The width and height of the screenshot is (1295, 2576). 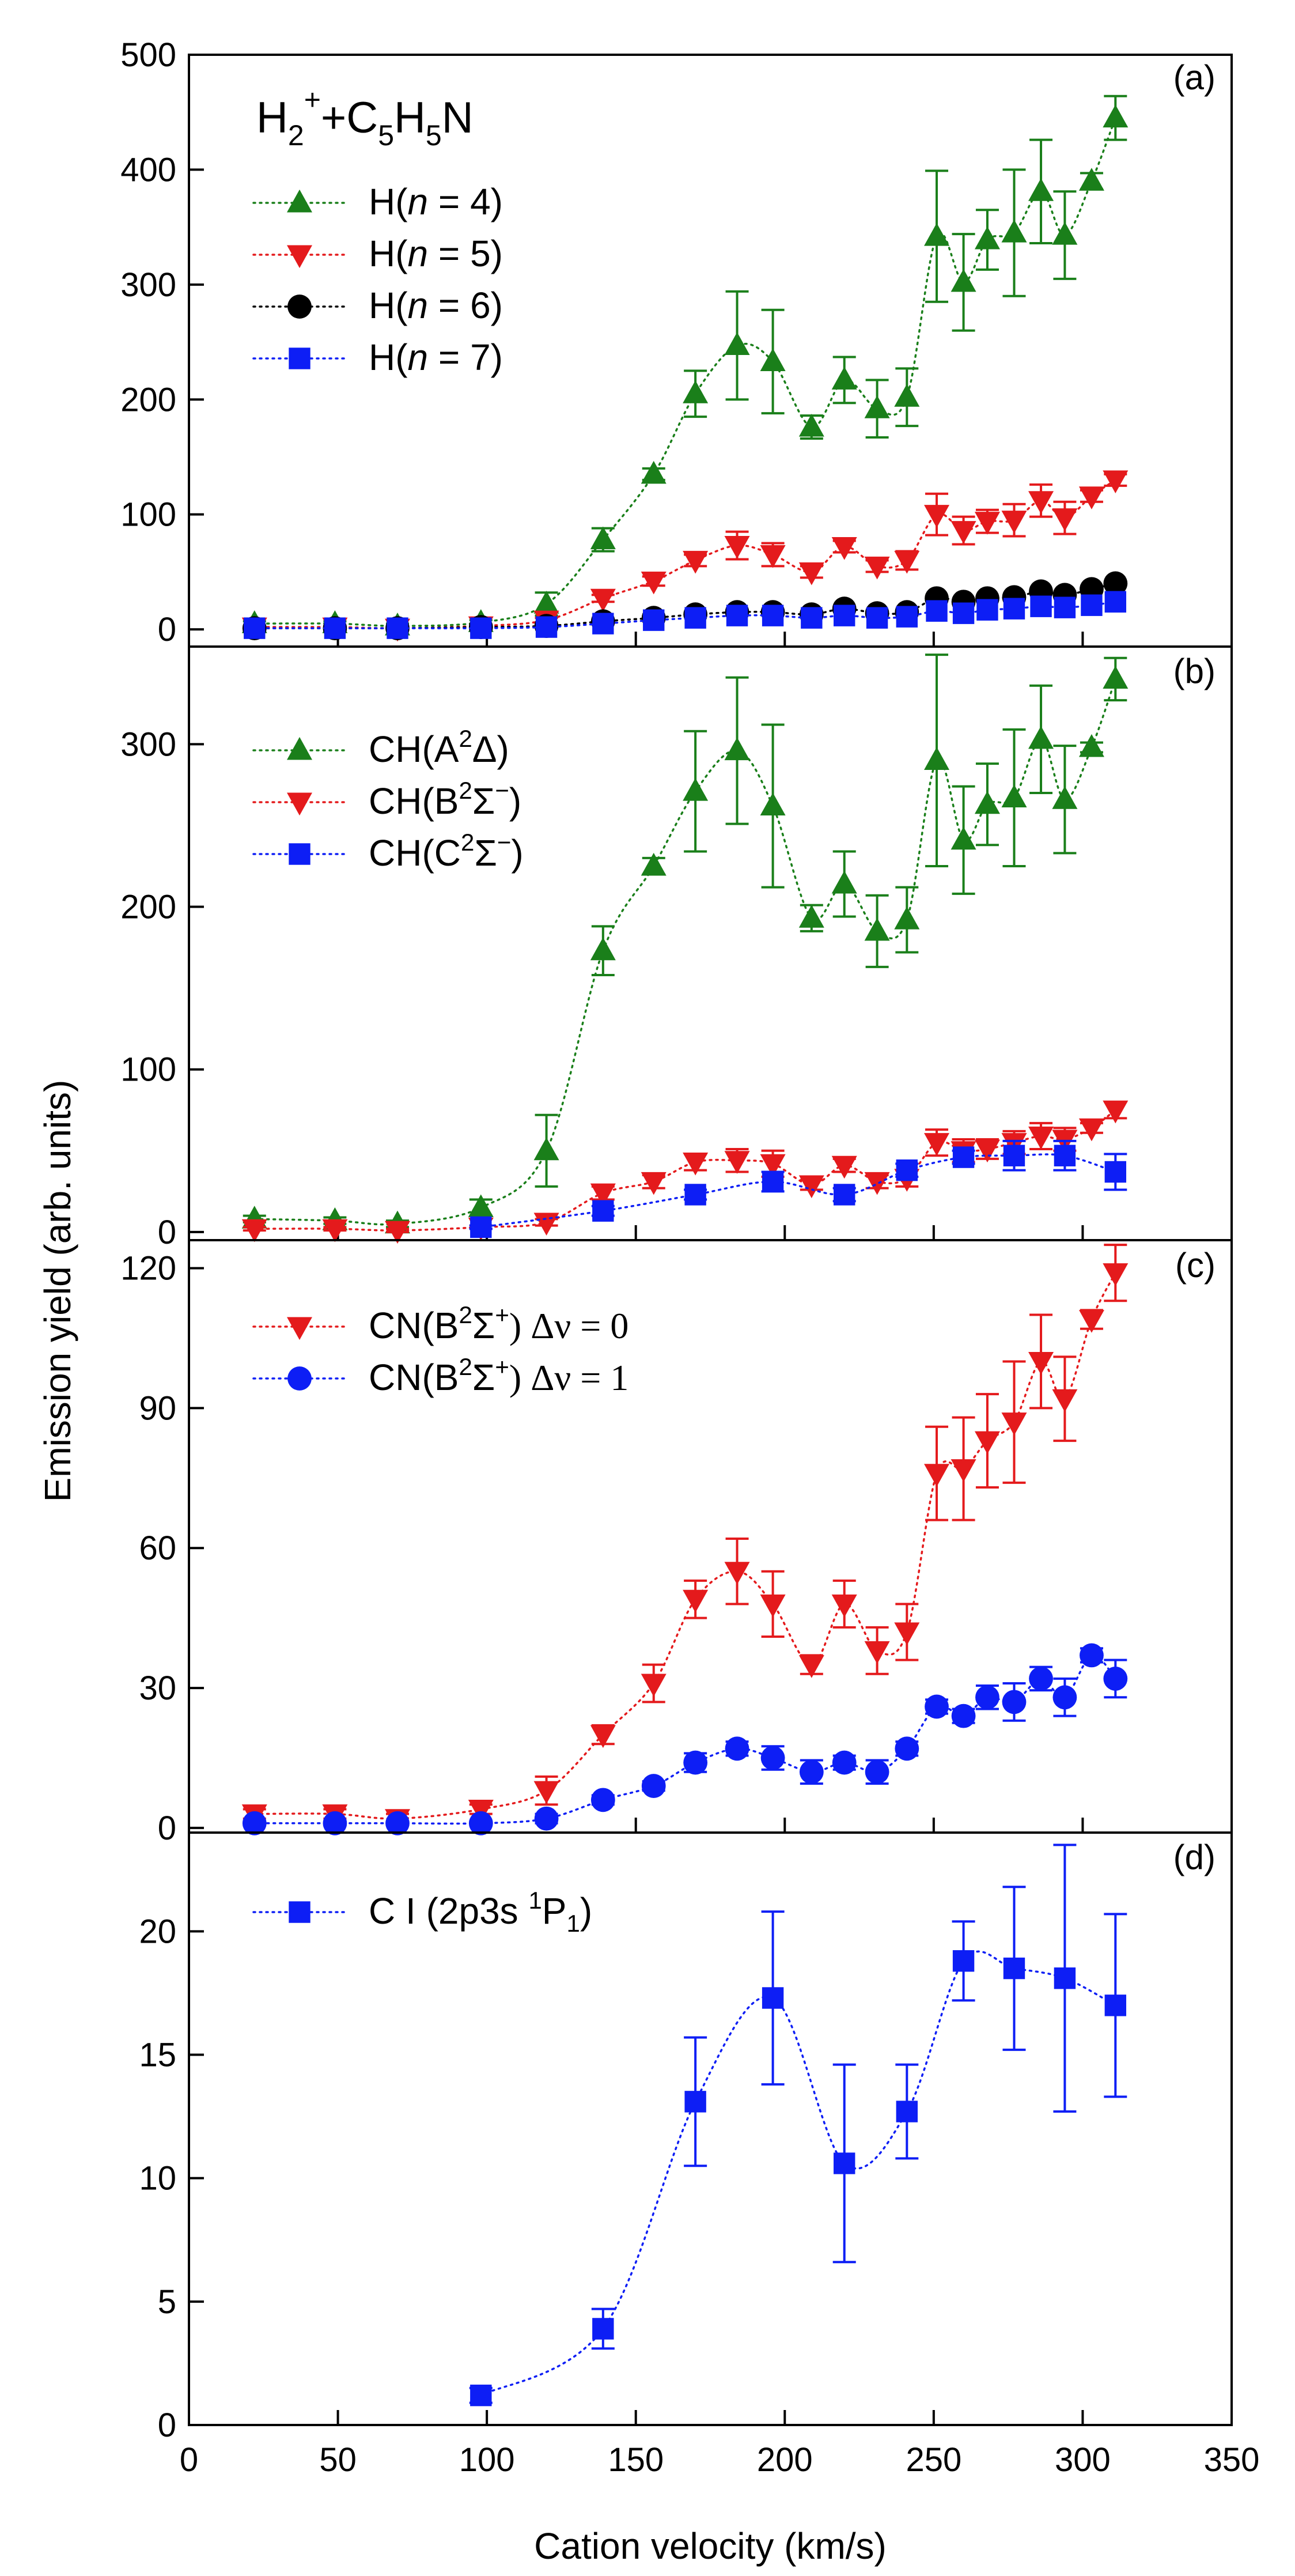 What do you see at coordinates (365, 118) in the screenshot?
I see `panel-a-title: H2++C5H5N` at bounding box center [365, 118].